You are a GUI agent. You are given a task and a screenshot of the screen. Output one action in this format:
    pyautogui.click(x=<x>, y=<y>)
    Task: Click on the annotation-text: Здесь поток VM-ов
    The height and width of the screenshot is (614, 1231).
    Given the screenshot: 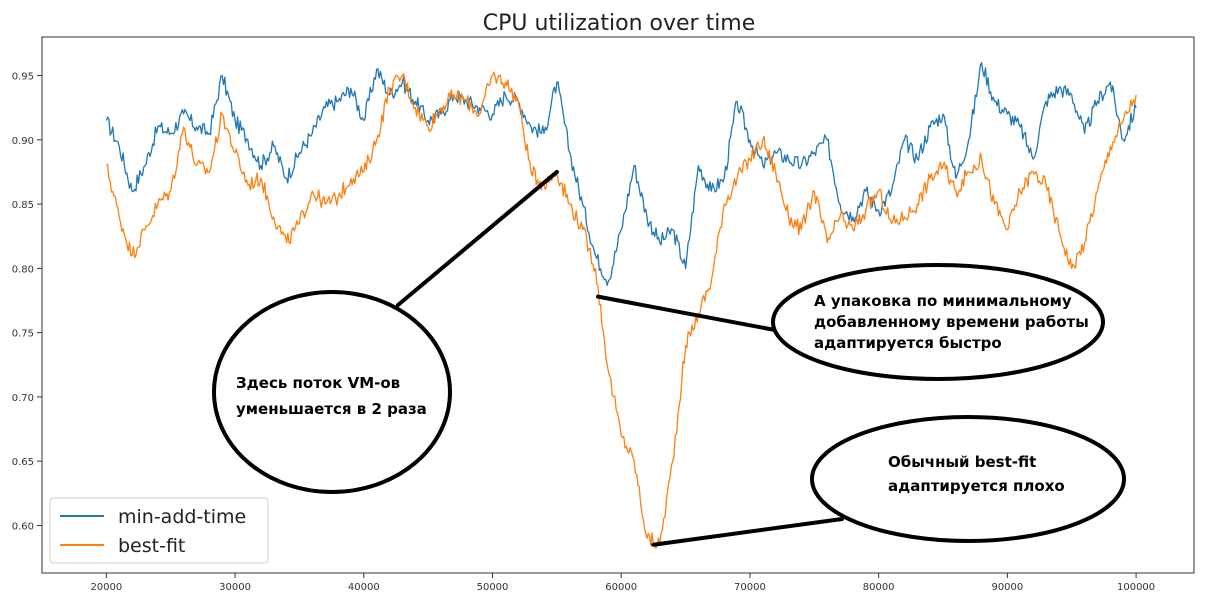 What is the action you would take?
    pyautogui.click(x=318, y=383)
    